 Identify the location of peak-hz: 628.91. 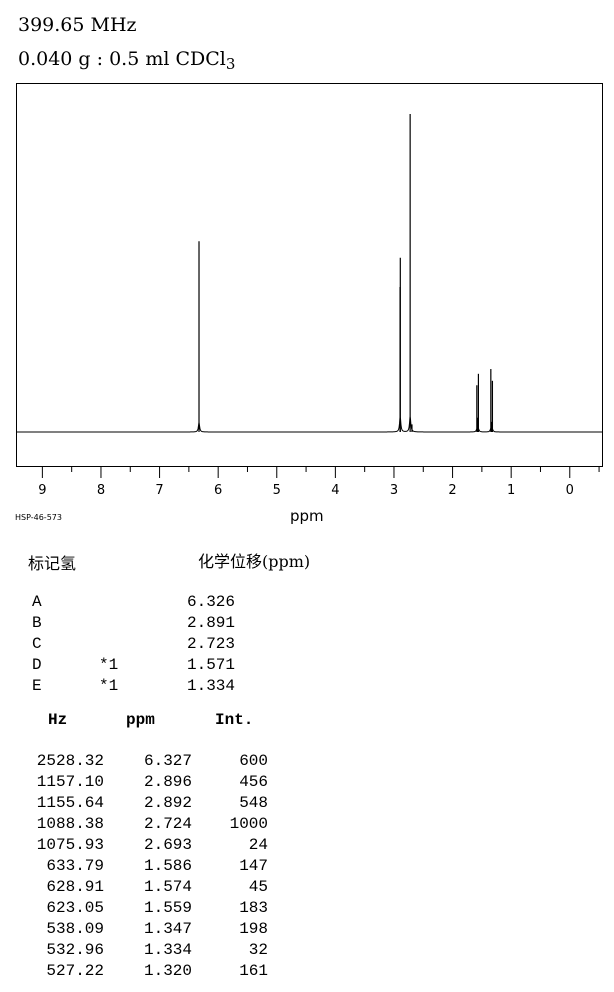
(75, 887).